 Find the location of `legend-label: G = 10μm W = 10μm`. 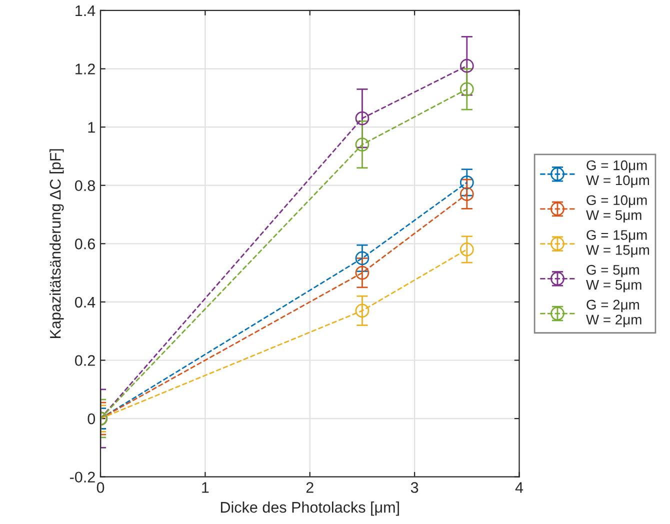

legend-label: G = 10μm W = 10μm is located at coordinates (617, 174).